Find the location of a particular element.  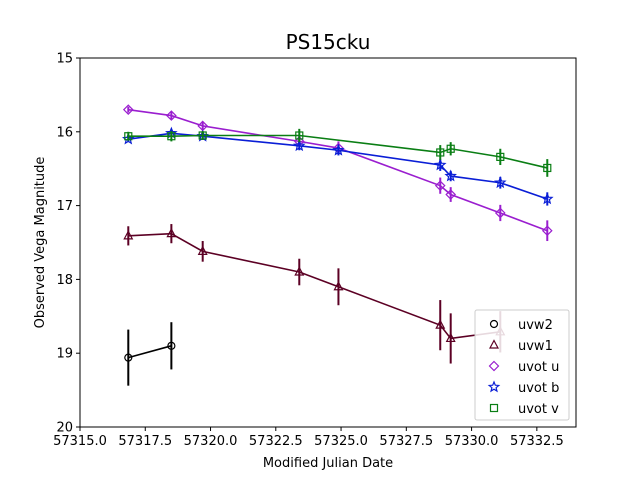

x-tick-label: 57325.0 is located at coordinates (341, 441).